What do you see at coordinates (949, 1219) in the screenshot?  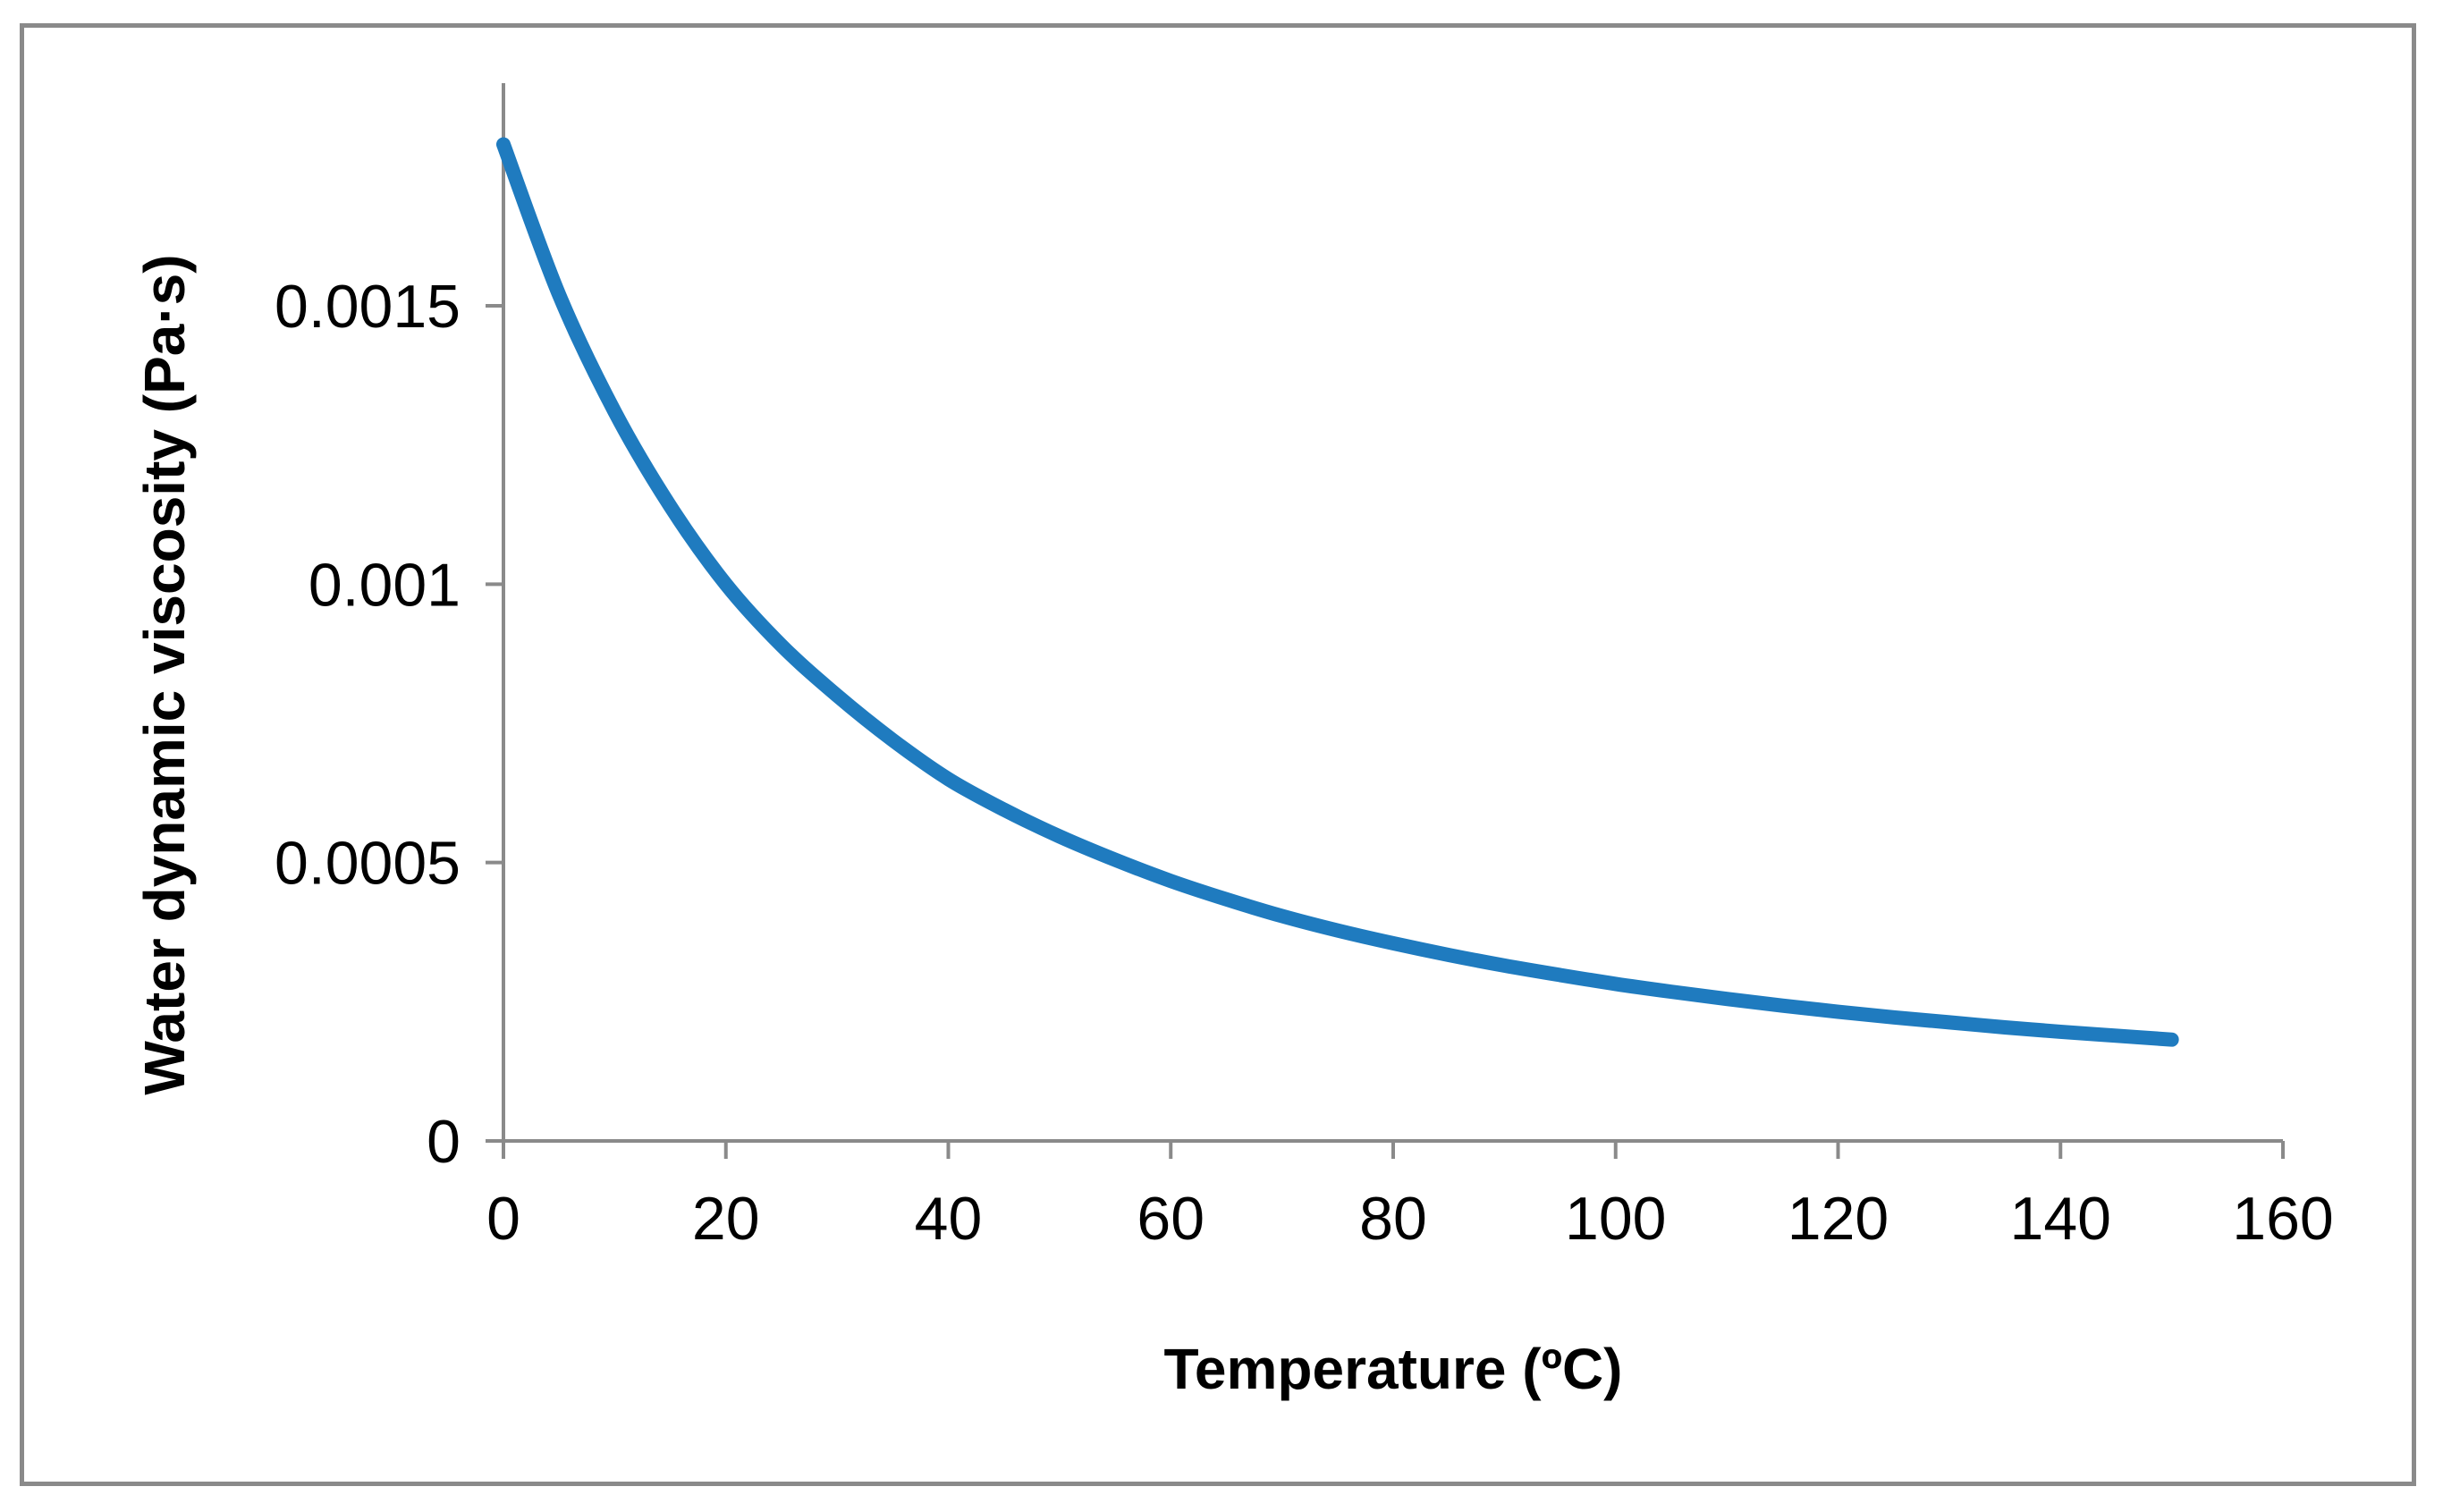 I see `x-tick-label: 40` at bounding box center [949, 1219].